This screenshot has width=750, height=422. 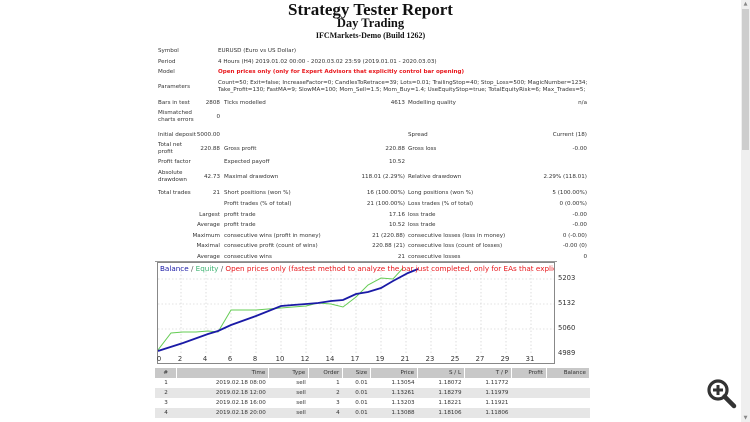 What do you see at coordinates (435, 177) in the screenshot?
I see `rel-dd-label: Relative drawdown` at bounding box center [435, 177].